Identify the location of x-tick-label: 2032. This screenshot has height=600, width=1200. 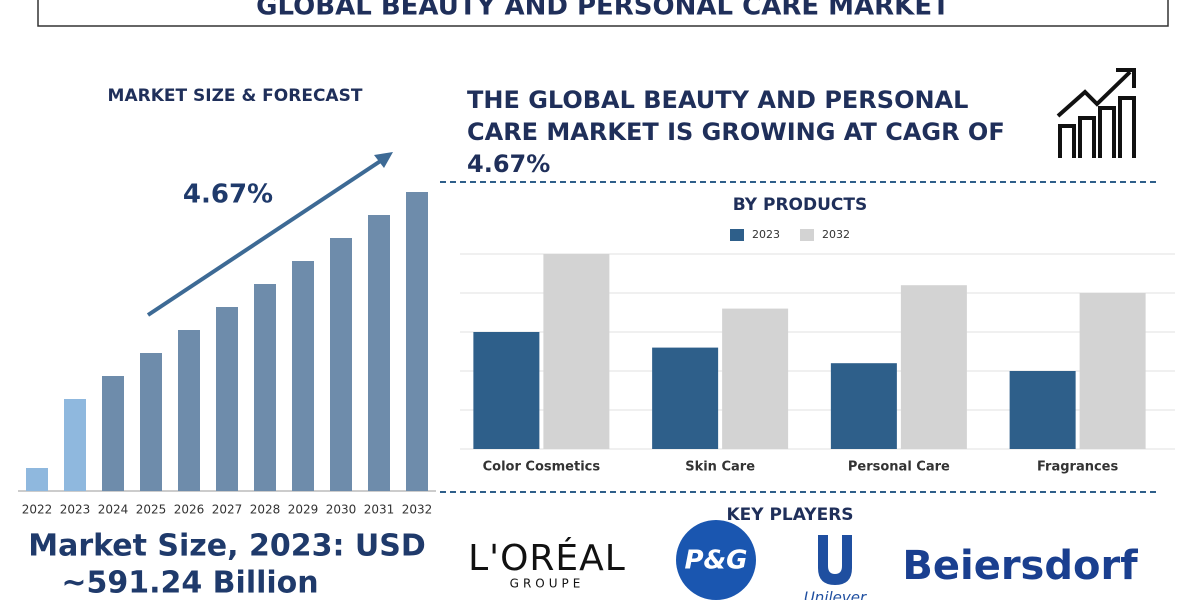
(417, 510).